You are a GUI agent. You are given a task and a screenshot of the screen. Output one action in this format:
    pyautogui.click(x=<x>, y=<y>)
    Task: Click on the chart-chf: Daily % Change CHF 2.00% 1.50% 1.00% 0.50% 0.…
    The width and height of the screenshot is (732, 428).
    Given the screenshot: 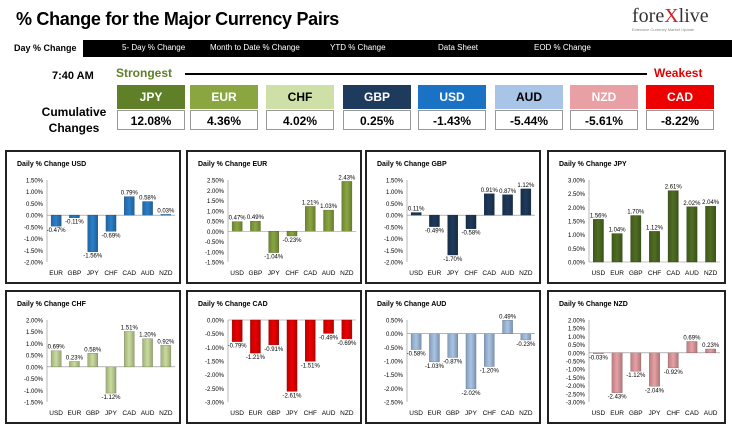 What is the action you would take?
    pyautogui.click(x=96, y=359)
    